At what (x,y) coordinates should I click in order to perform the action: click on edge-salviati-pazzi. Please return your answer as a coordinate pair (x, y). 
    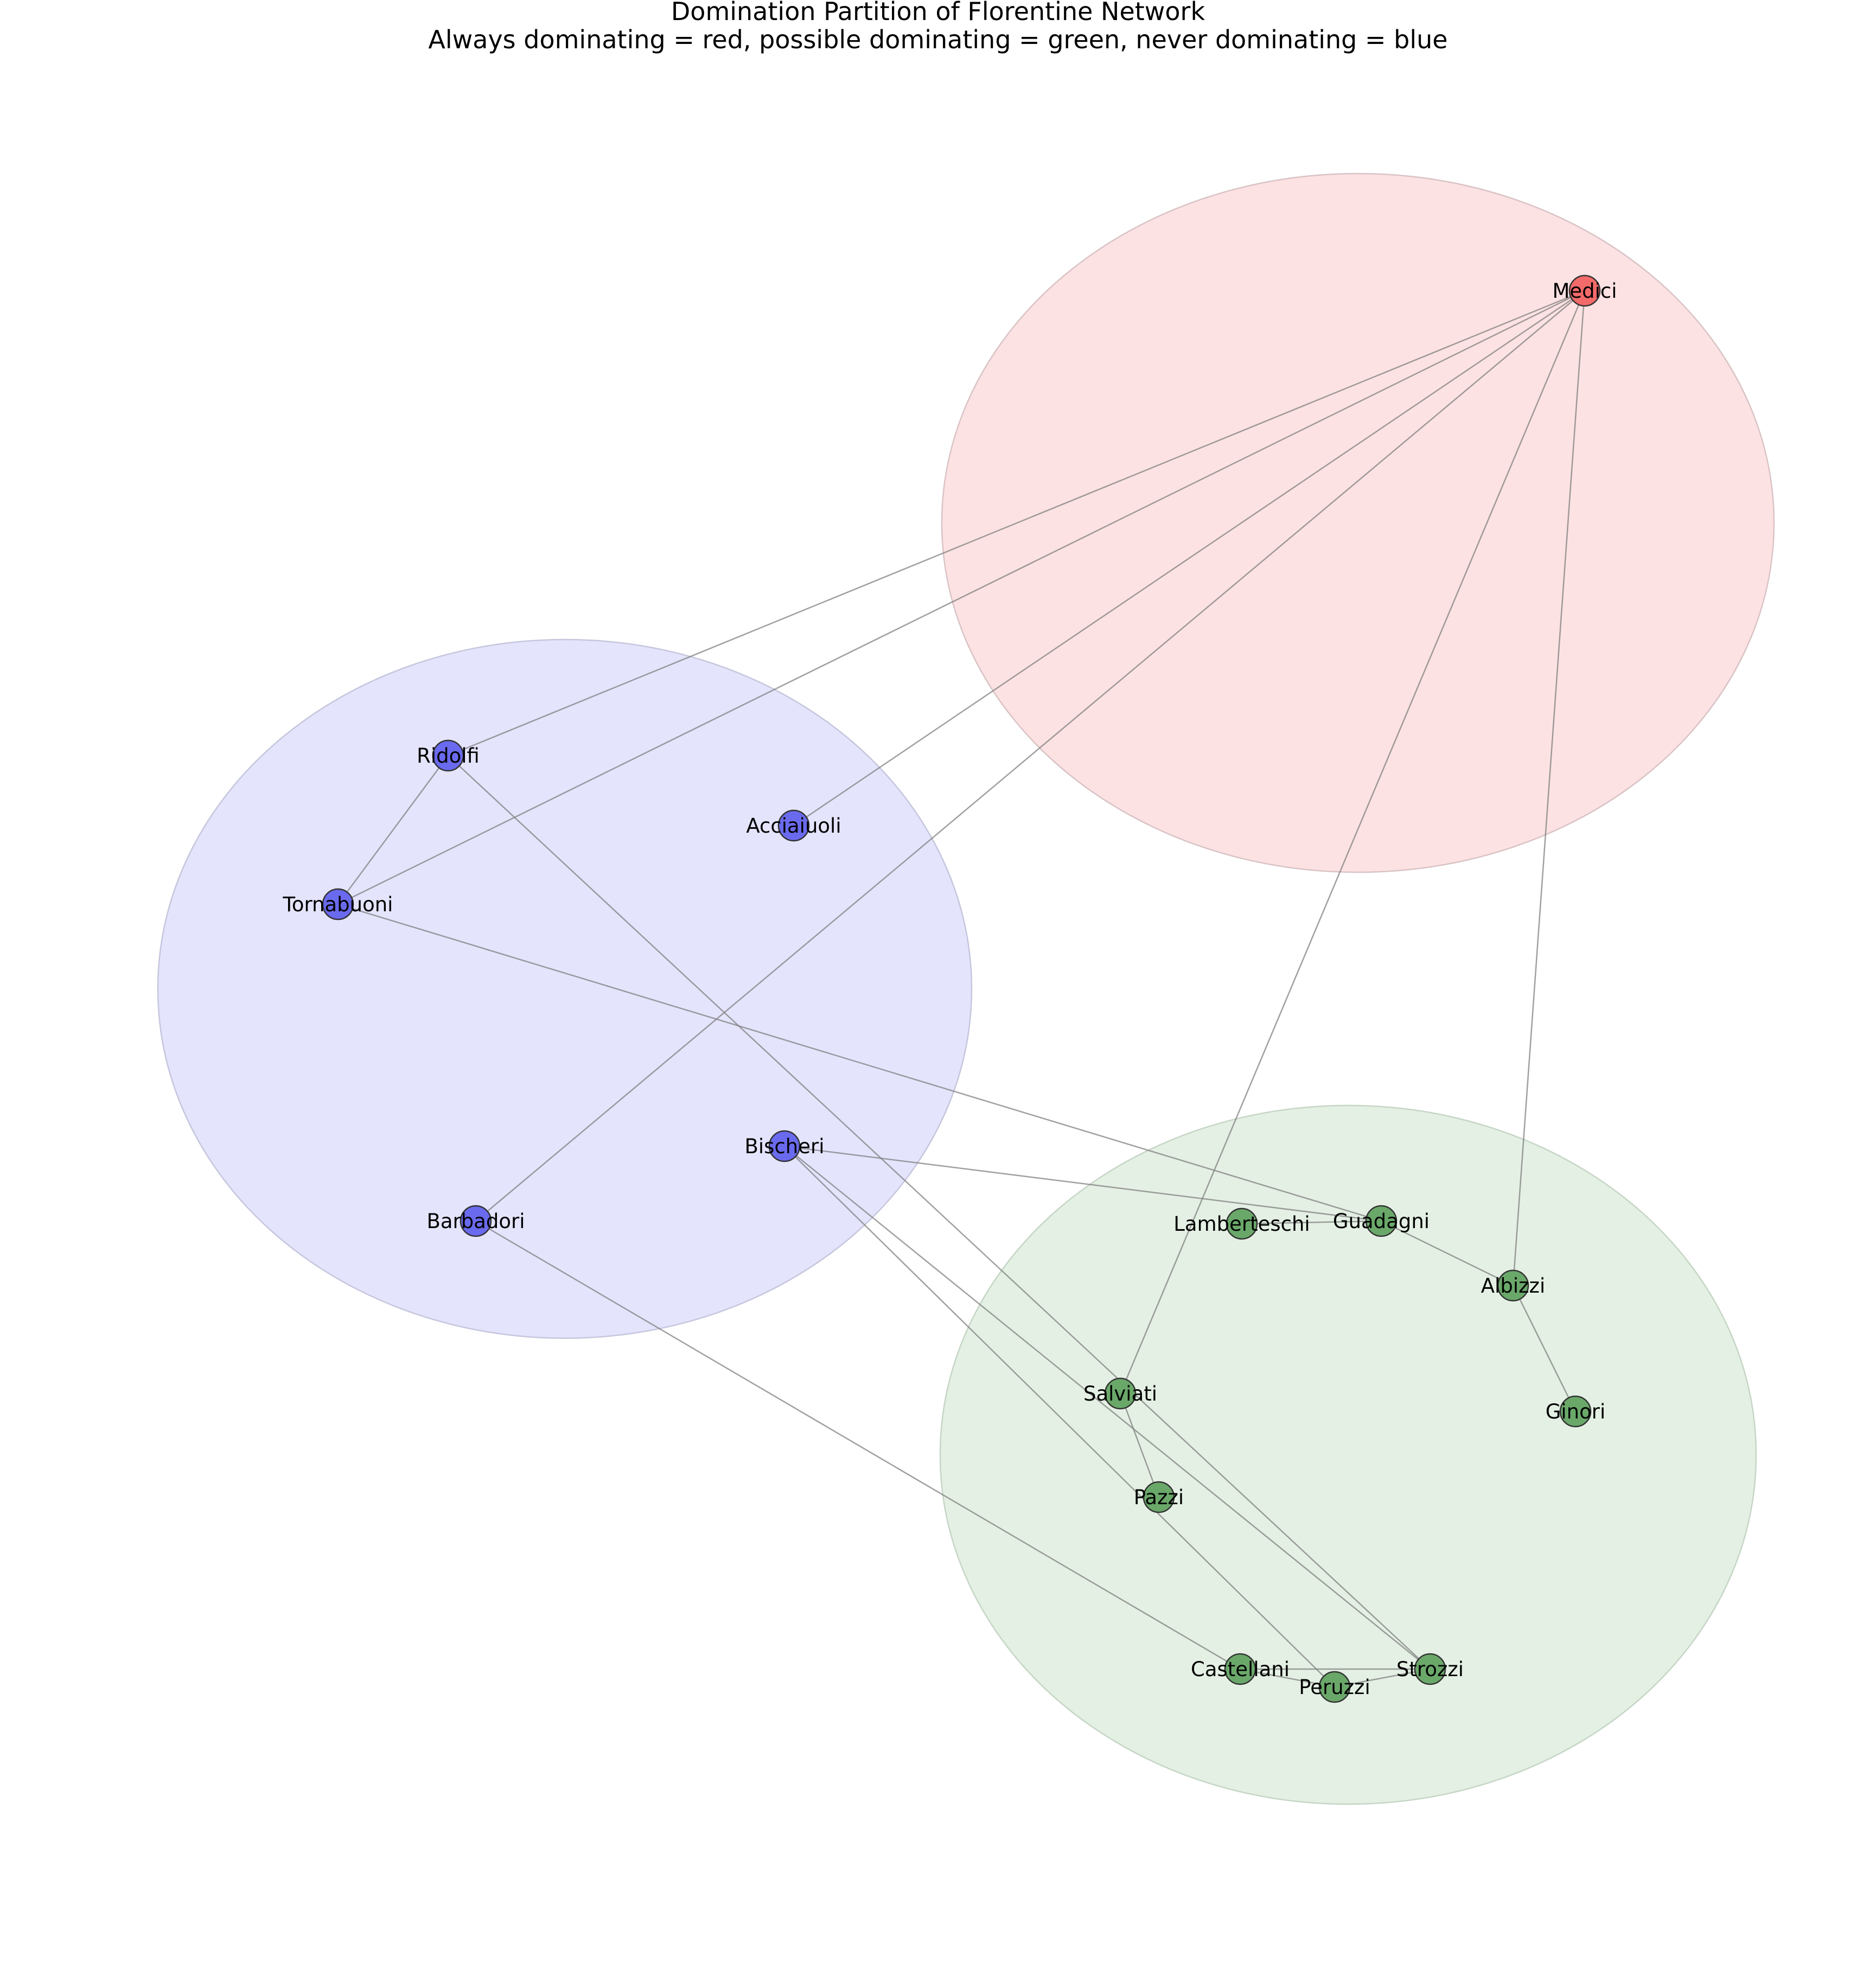
    Looking at the image, I should click on (1139, 1445).